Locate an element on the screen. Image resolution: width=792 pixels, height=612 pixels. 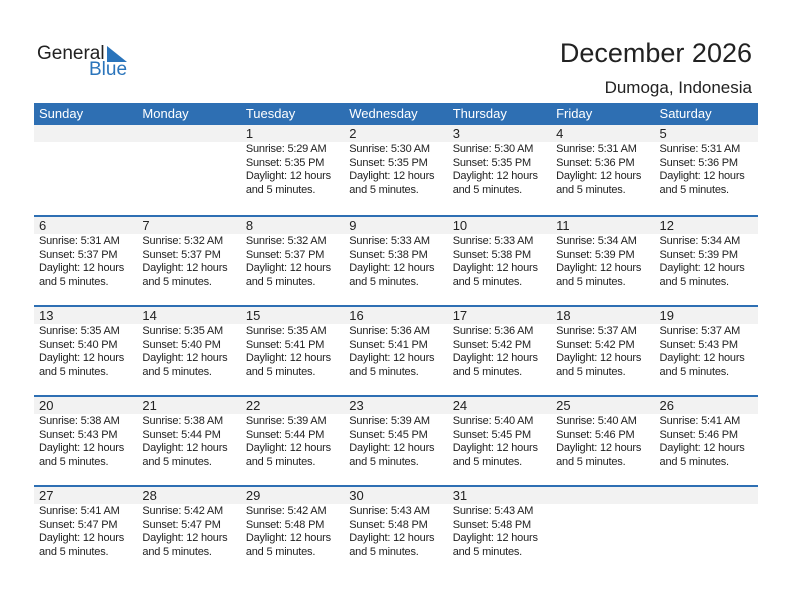
day-number: 22 is located at coordinates (292, 405).